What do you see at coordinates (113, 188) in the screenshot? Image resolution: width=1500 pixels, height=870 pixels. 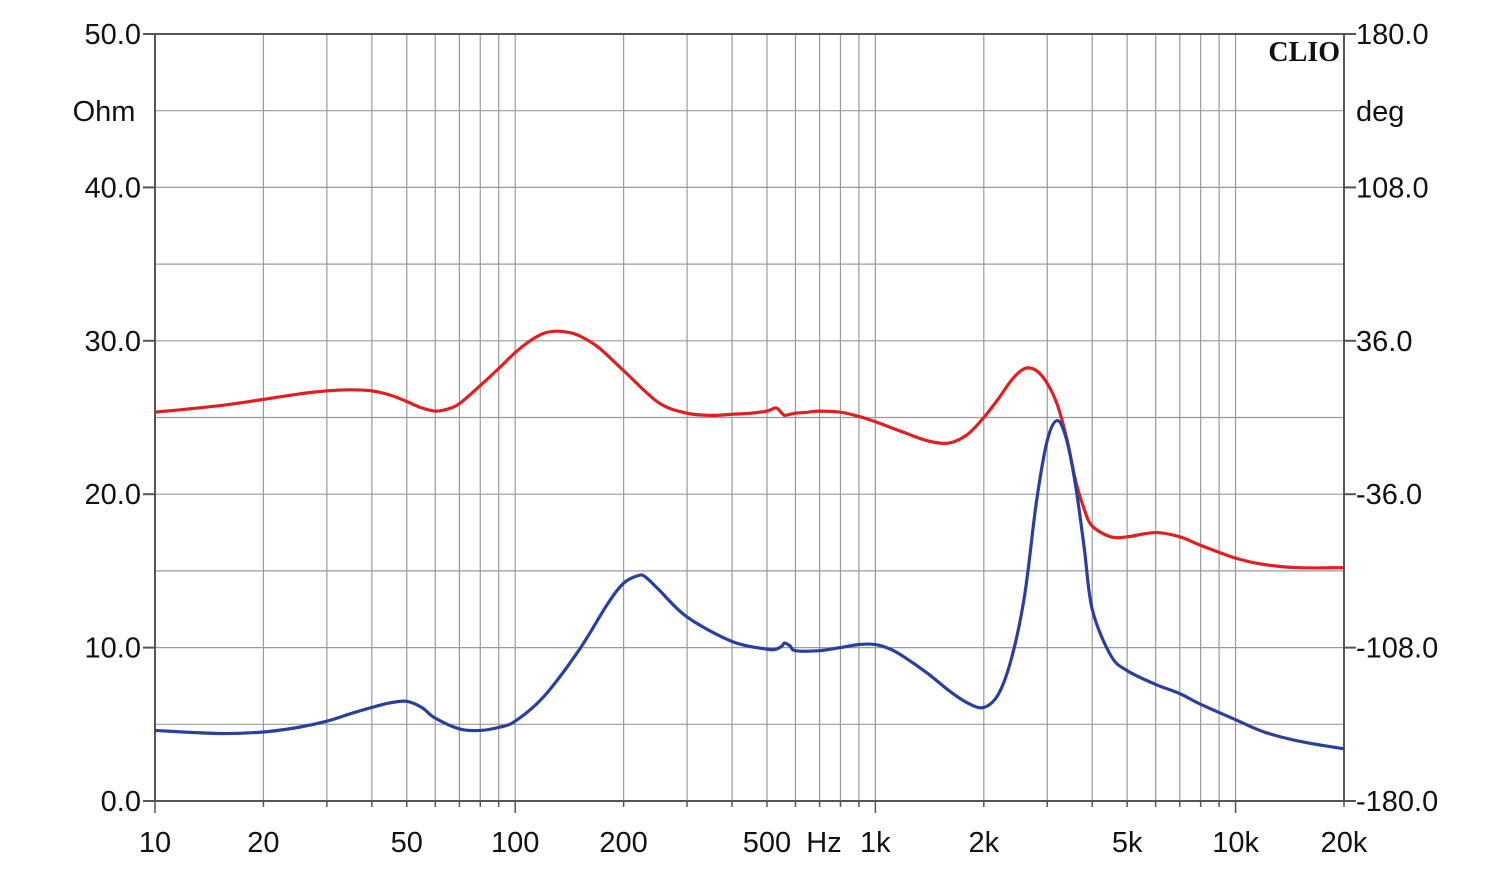 I see `y-left-tick-label: 40.0` at bounding box center [113, 188].